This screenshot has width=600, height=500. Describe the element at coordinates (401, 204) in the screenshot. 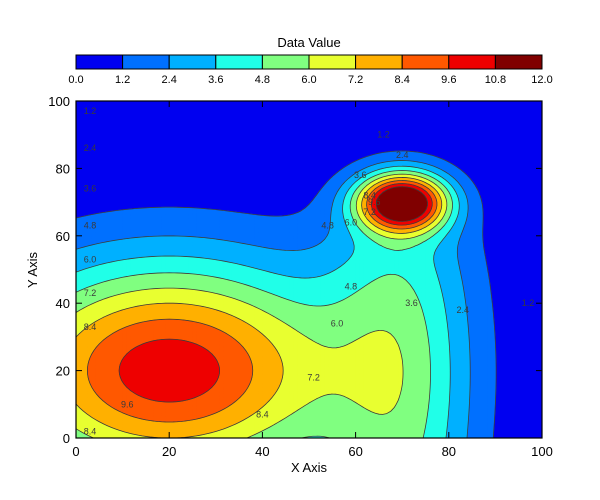

I see `contour-line` at that location.